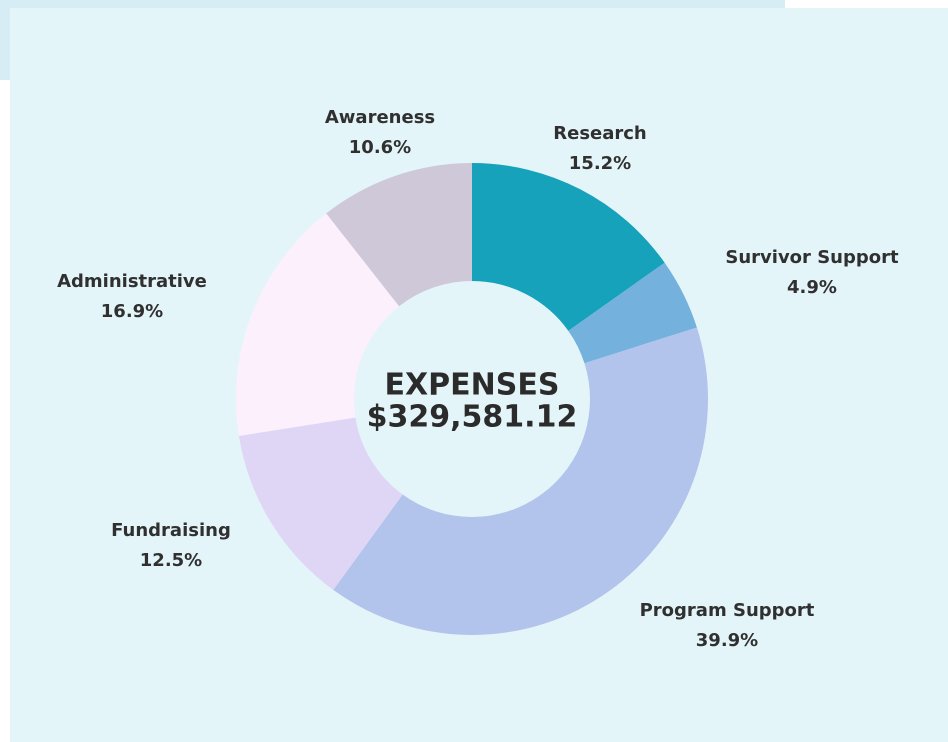  Describe the element at coordinates (812, 257) in the screenshot. I see `category-label: Survivor Support` at that location.